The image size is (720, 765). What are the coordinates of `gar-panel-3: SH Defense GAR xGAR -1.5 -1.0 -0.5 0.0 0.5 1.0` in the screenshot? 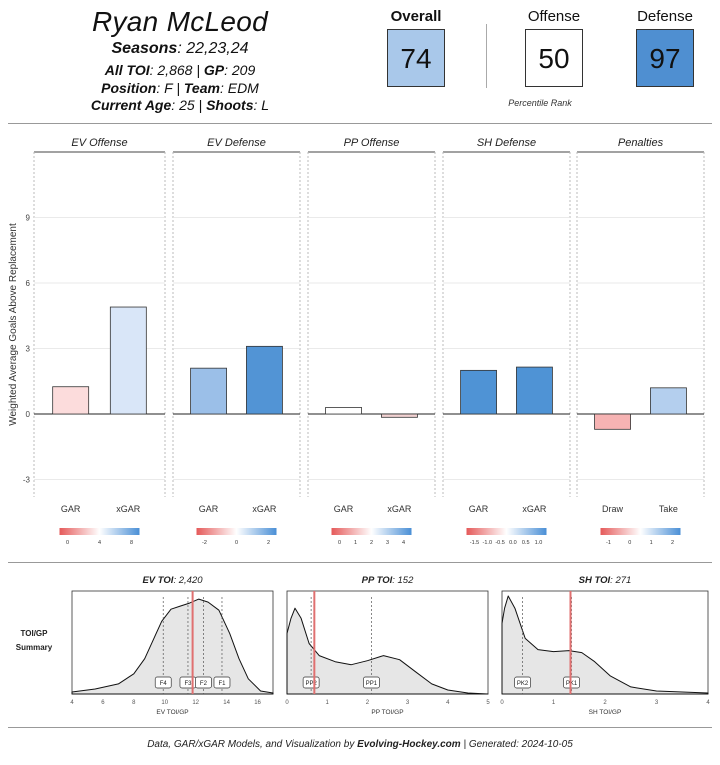 It's located at (506, 341).